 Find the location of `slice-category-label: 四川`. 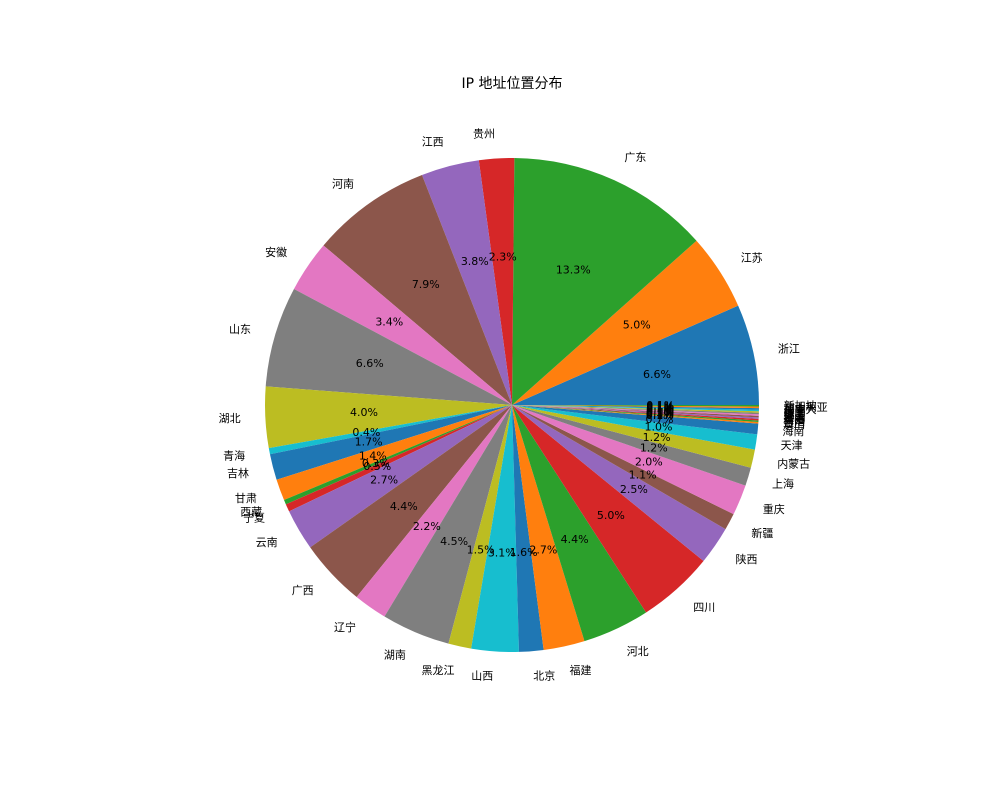

slice-category-label: 四川 is located at coordinates (704, 607).